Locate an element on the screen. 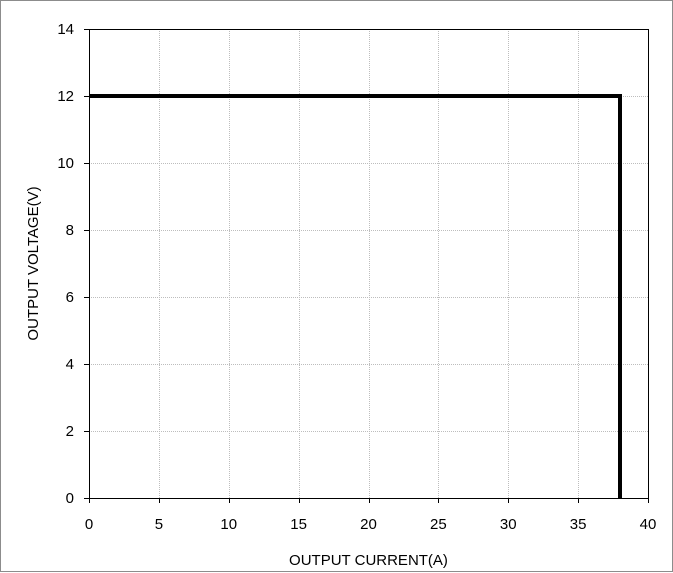 This screenshot has height=573, width=673. y-tick-label-6: 12 is located at coordinates (65, 96).